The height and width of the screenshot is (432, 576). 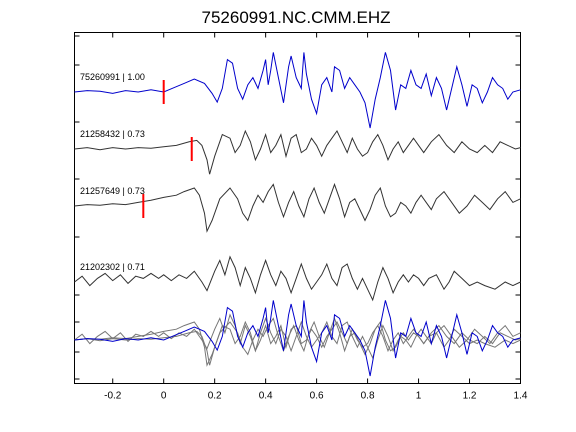 What do you see at coordinates (521, 396) in the screenshot?
I see `x-tick-label: 1.4` at bounding box center [521, 396].